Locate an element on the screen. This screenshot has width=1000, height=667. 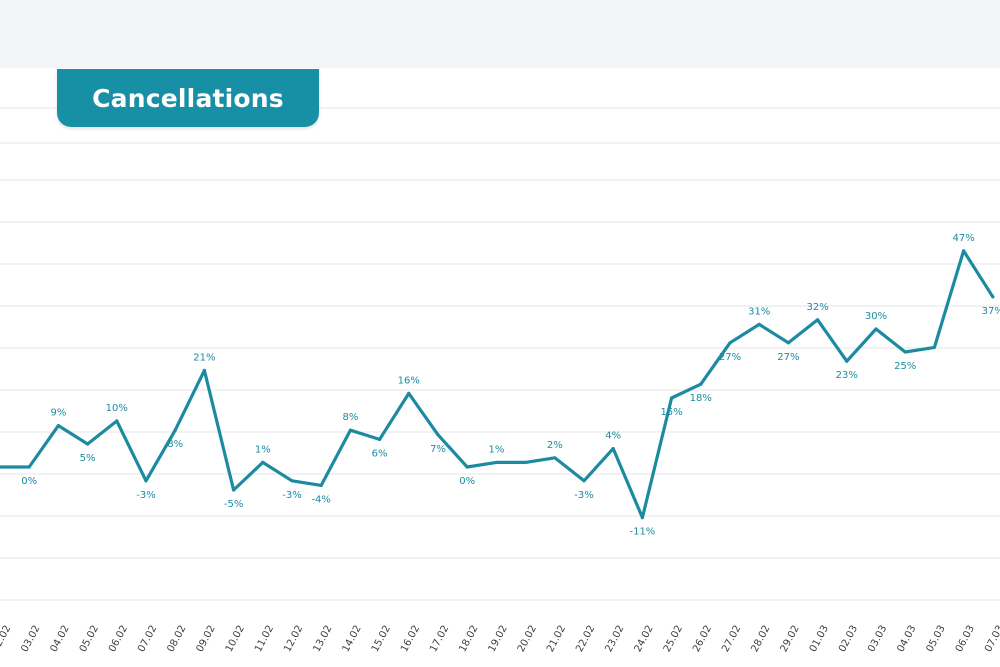
data-label-07.02: -3% is located at coordinates (145, 495).